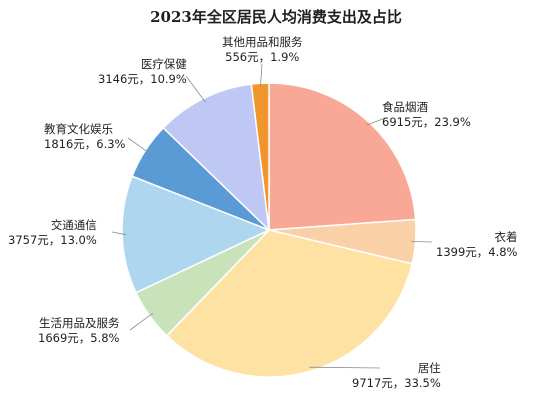 Image resolution: width=552 pixels, height=414 pixels. Describe the element at coordinates (276, 17) in the screenshot. I see `chart-title: 2023年全区居民人均消费支出及占比` at that location.